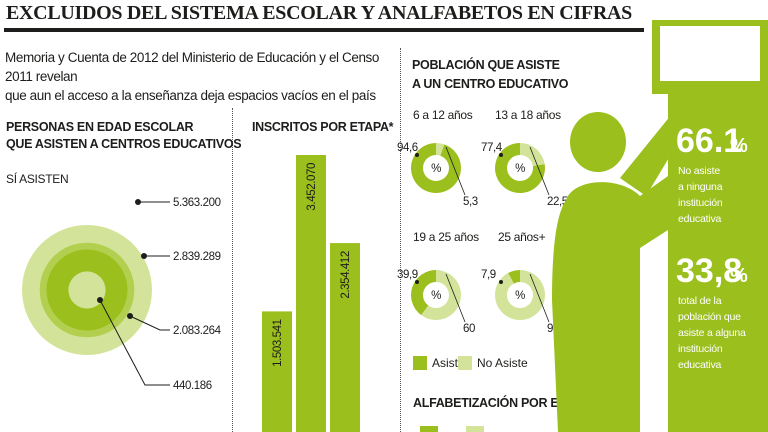  Describe the element at coordinates (709, 141) in the screenshot. I see `stat-value-1: 66.1` at that location.